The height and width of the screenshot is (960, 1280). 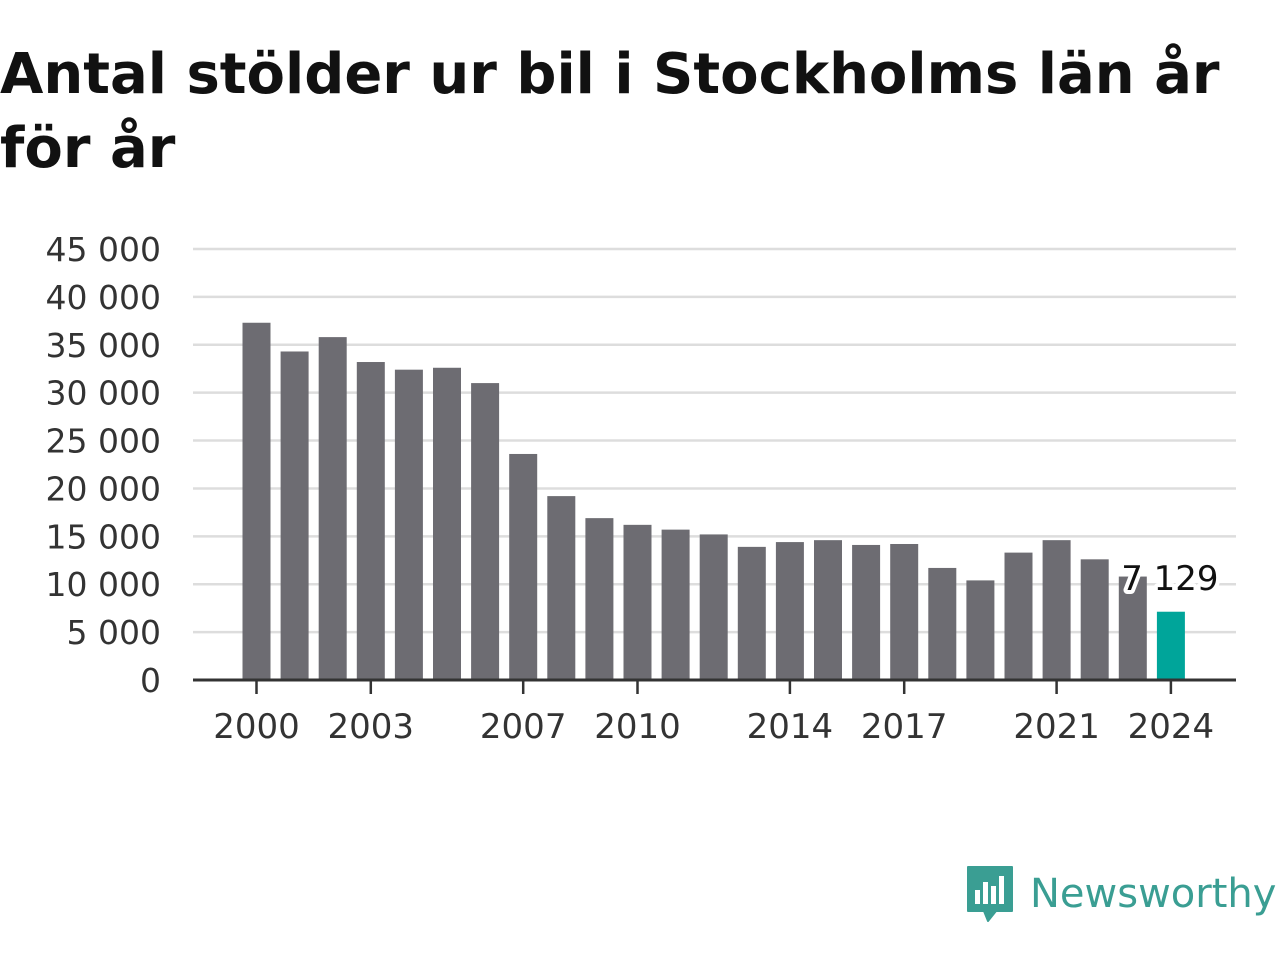 I want to click on newsworthy-logo-icon, so click(x=990, y=894).